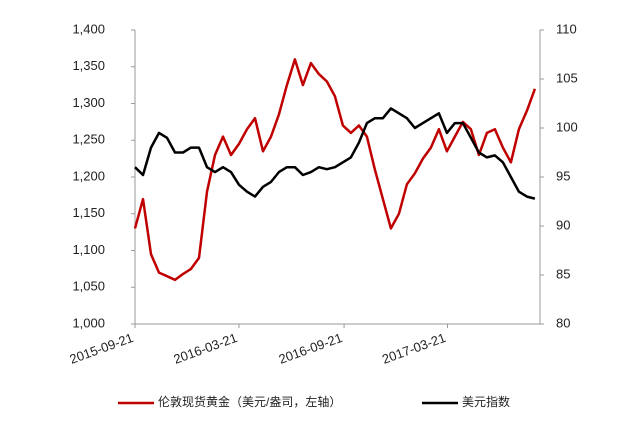 The width and height of the screenshot is (640, 422). Describe the element at coordinates (563, 224) in the screenshot. I see `y2-tick-label: 90` at that location.